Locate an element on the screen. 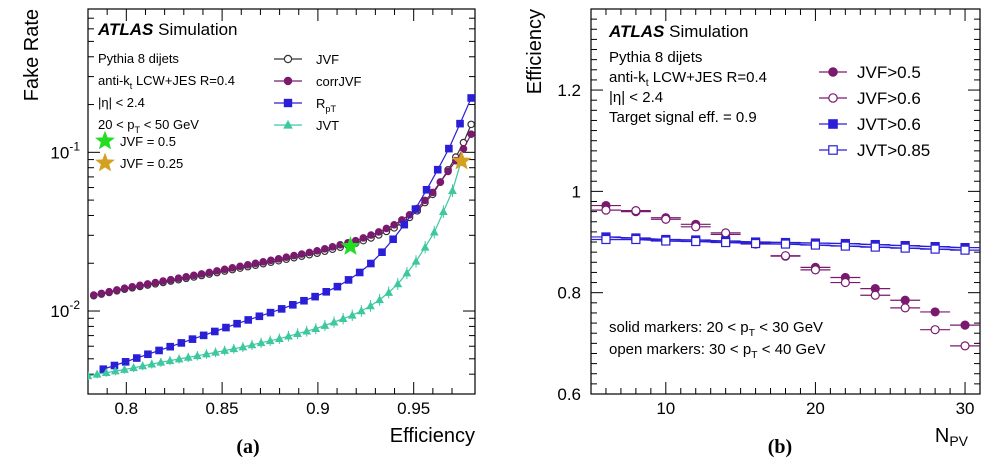 The width and height of the screenshot is (988, 466). legend-label-jvt06: JVT>0.6 is located at coordinates (889, 124).